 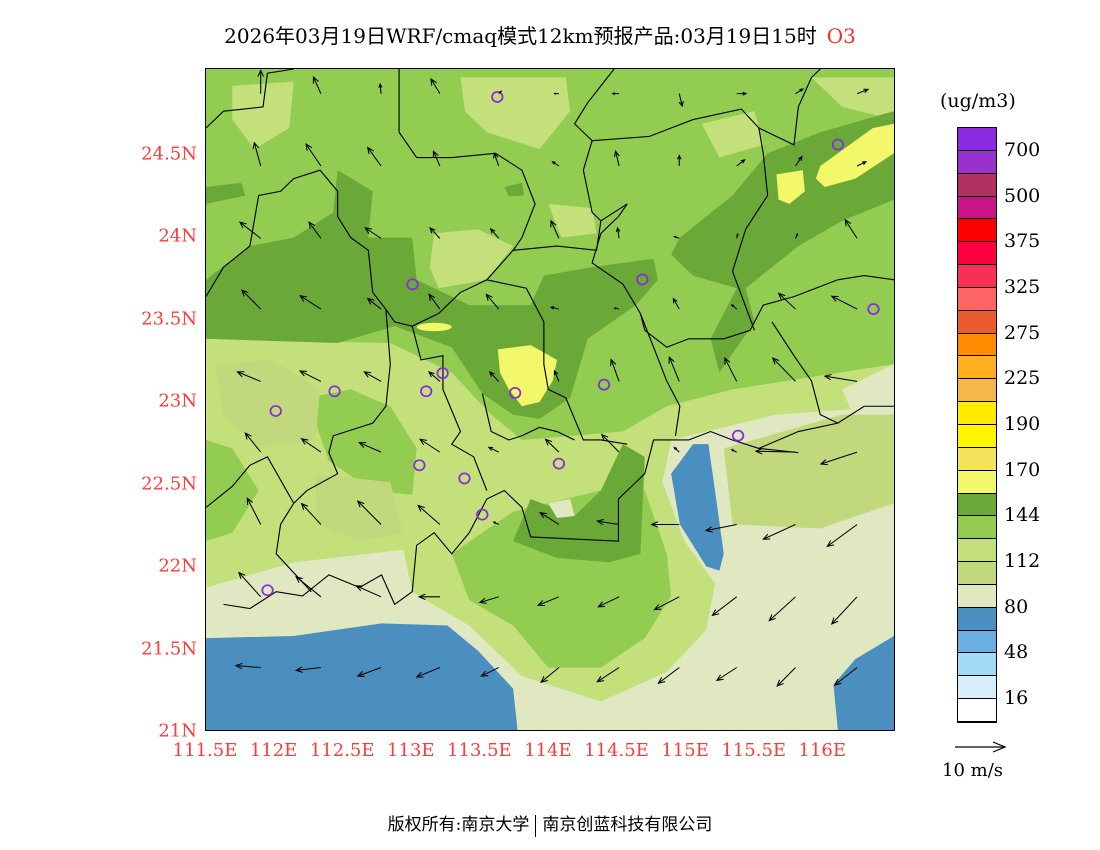 What do you see at coordinates (177, 401) in the screenshot?
I see `y-tick-label: 23N` at bounding box center [177, 401].